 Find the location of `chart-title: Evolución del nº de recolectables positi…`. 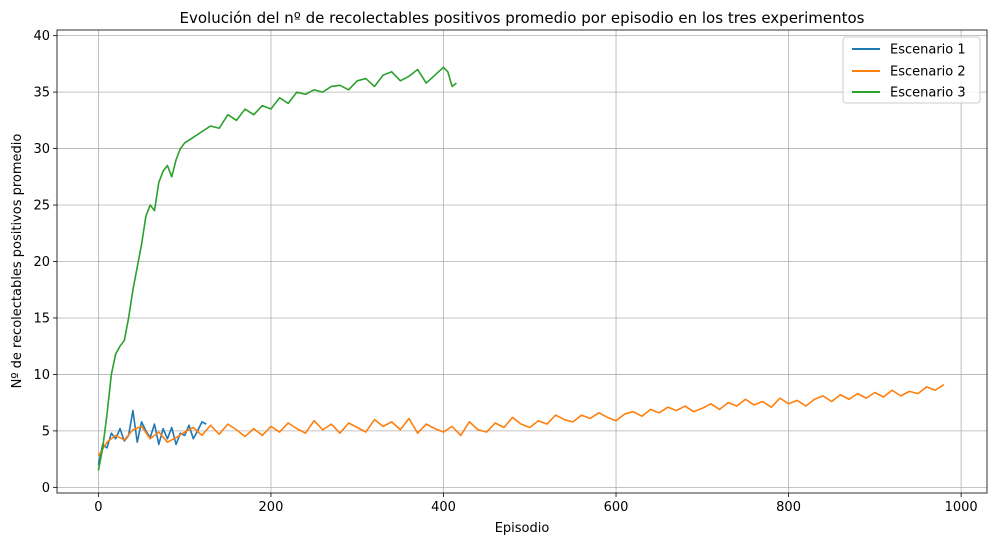

chart-title: Evolución del nº de recolectables positi… is located at coordinates (522, 18).